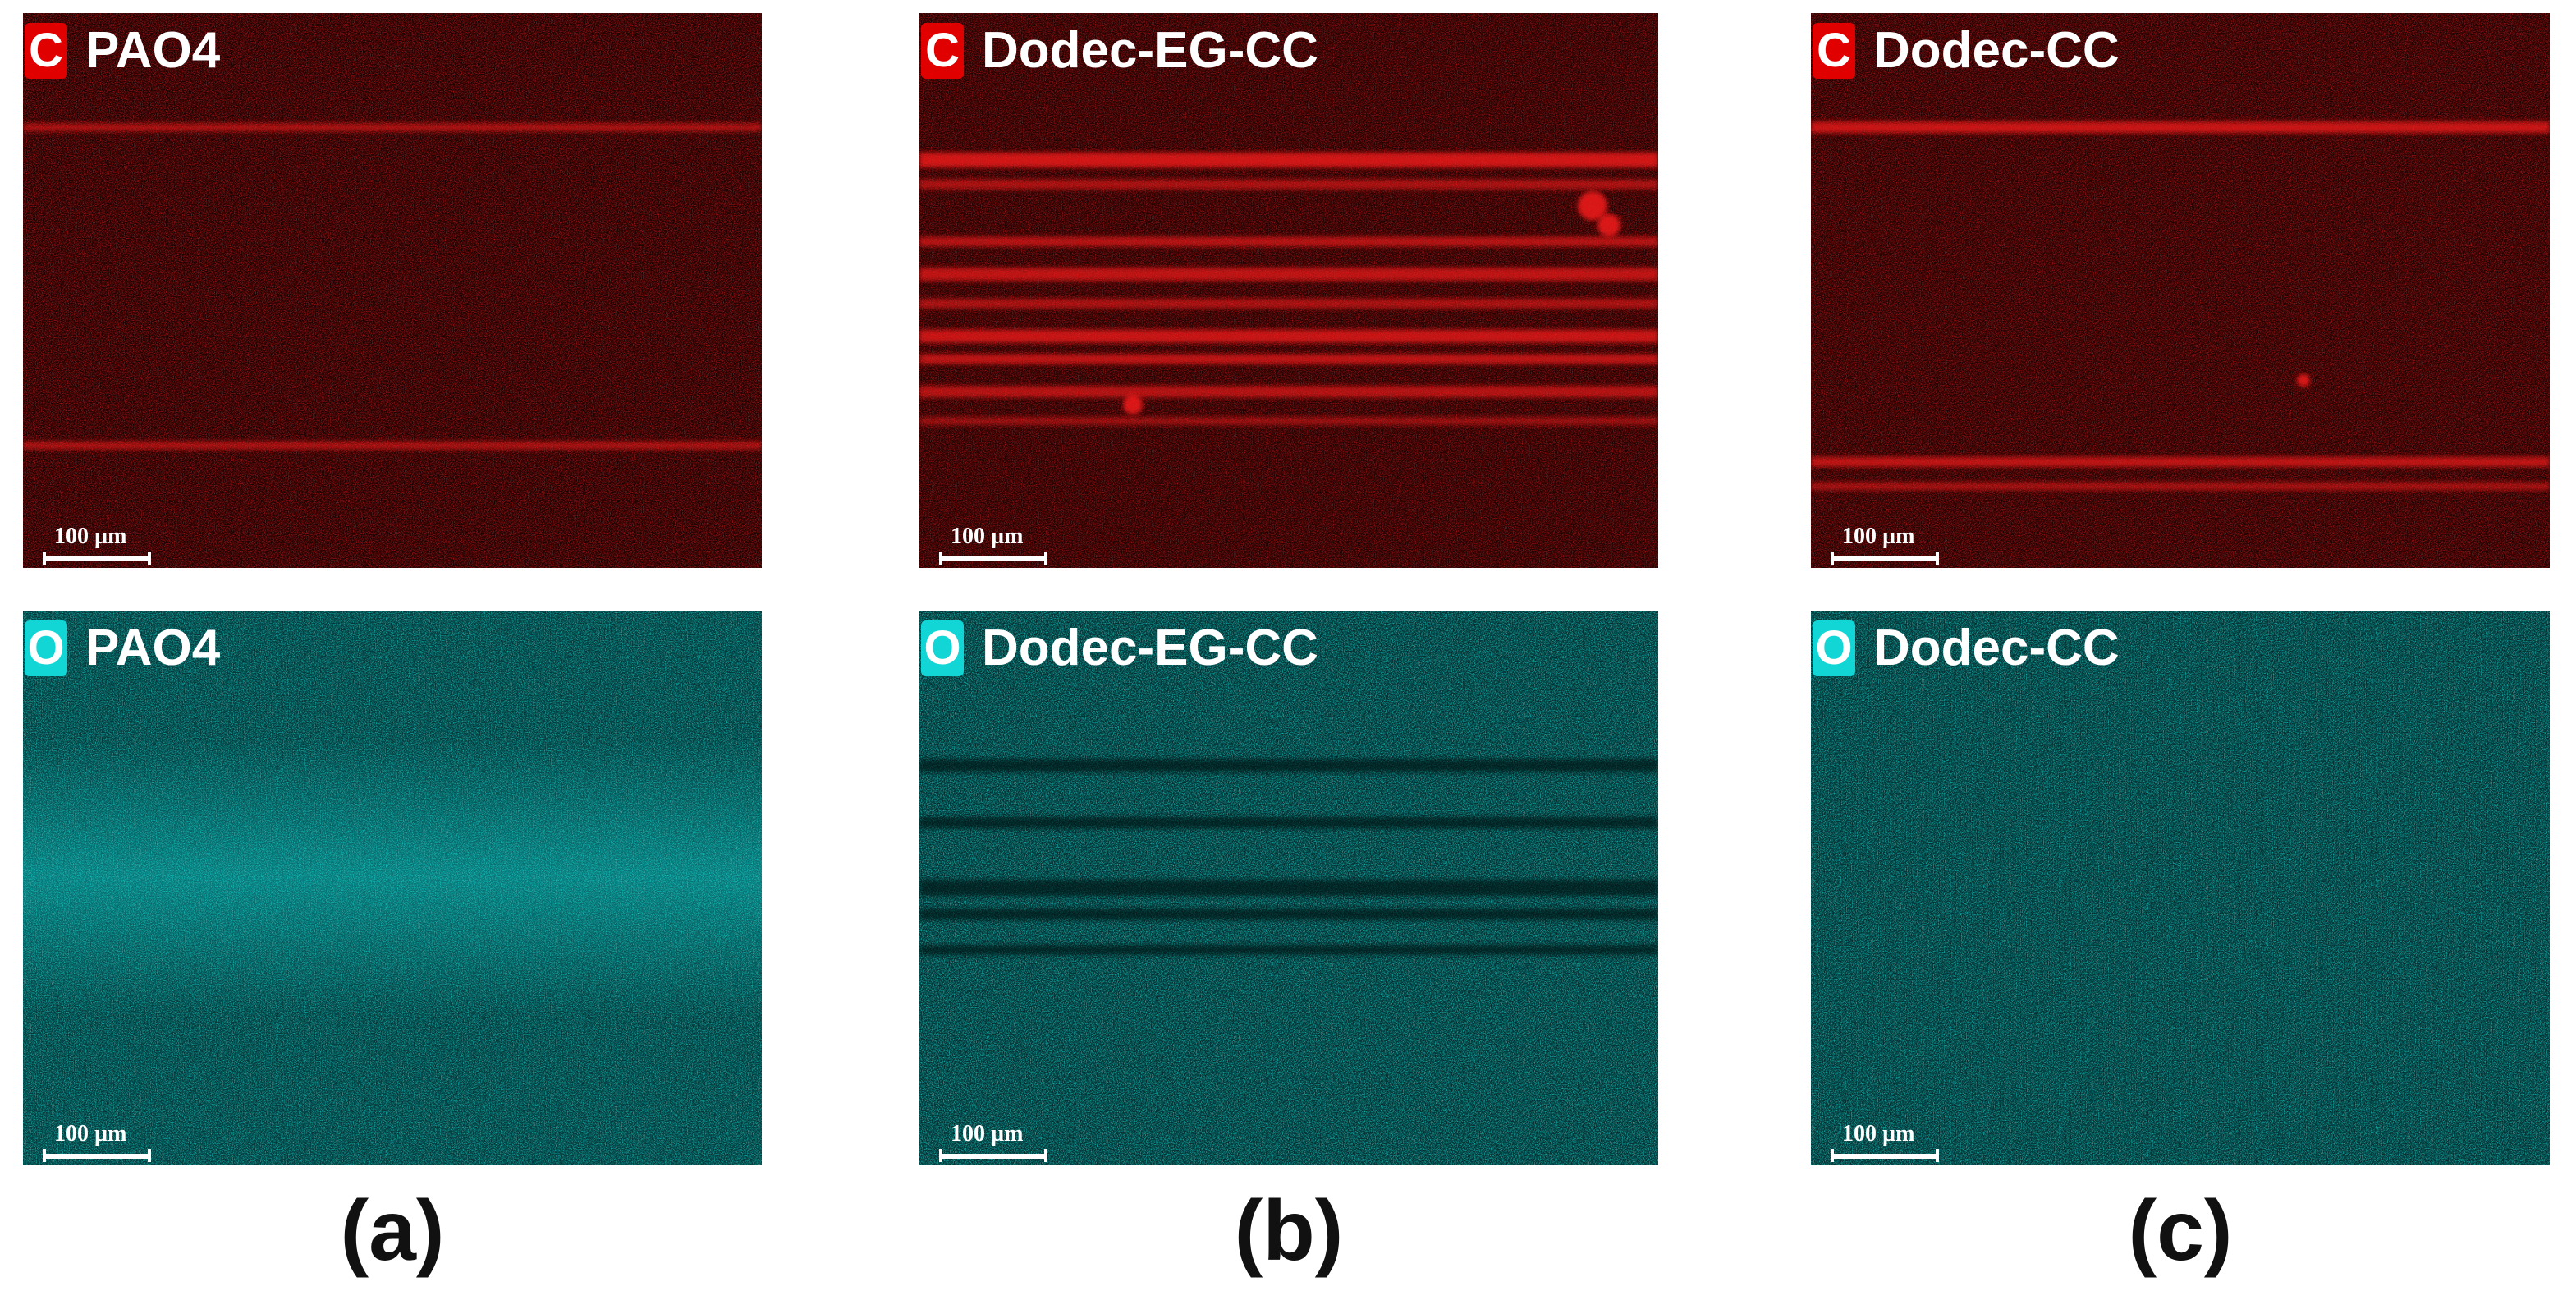  I want to click on eds-map-c-dodec-eg-cc: C Dodec-EG-CC 100 µm, so click(1288, 290).